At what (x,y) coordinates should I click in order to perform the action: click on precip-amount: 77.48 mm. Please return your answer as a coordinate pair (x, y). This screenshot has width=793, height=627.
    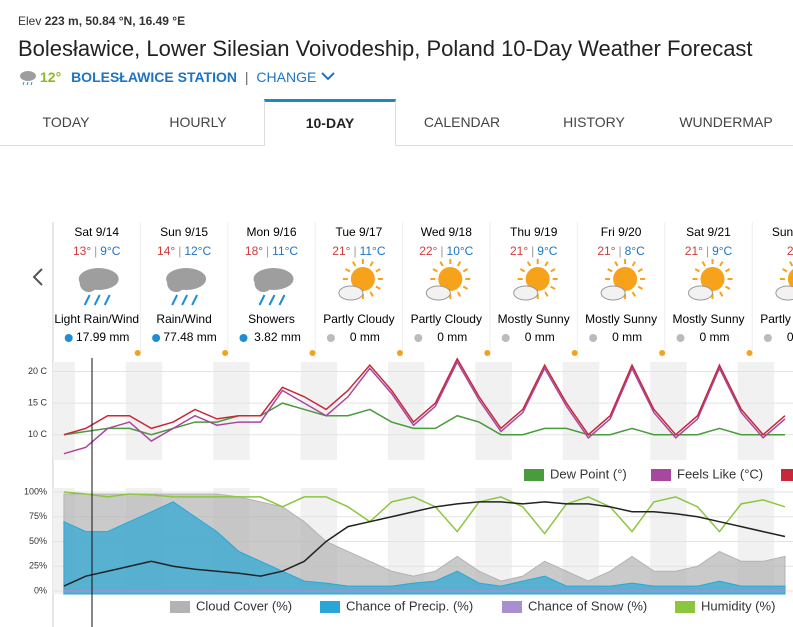
    Looking at the image, I should click on (189, 337).